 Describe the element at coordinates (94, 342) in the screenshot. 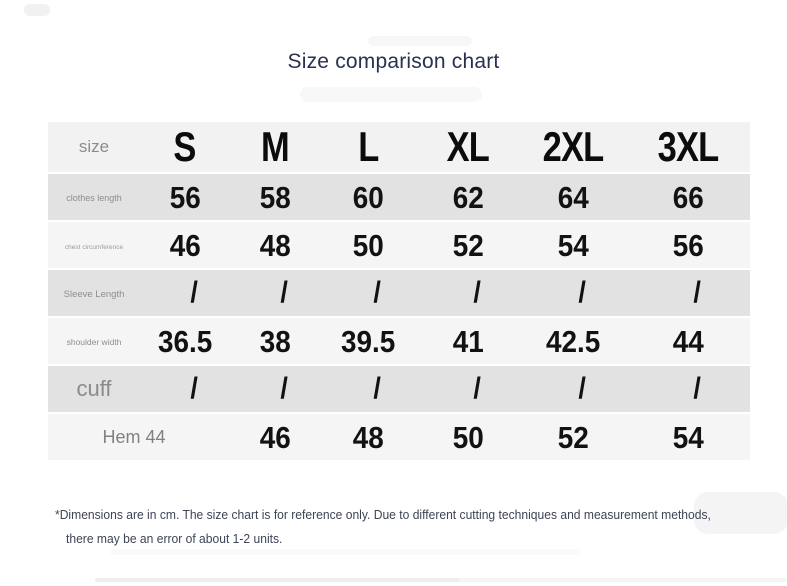

I see `row-label: shoulder width` at that location.